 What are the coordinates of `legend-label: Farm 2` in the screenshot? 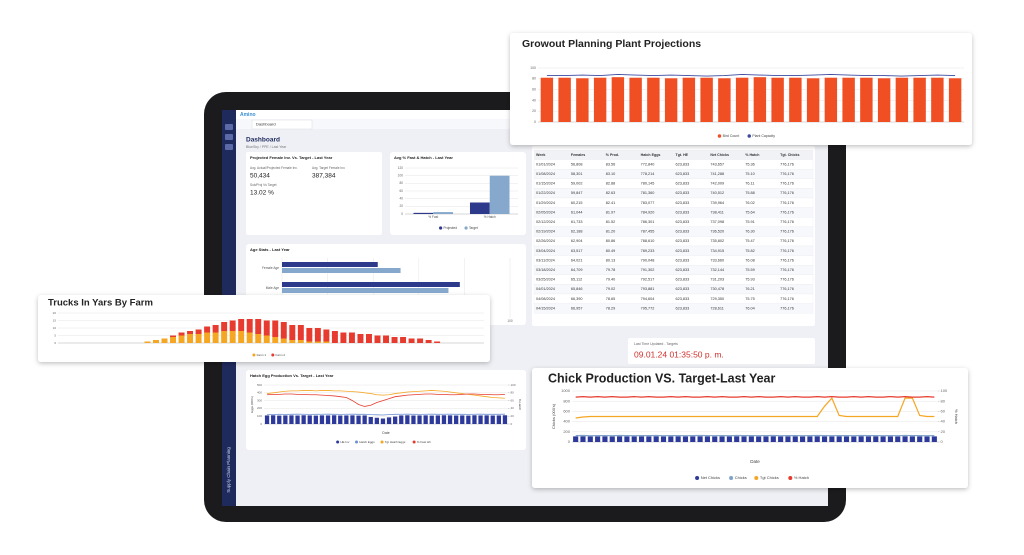 It's located at (281, 355).